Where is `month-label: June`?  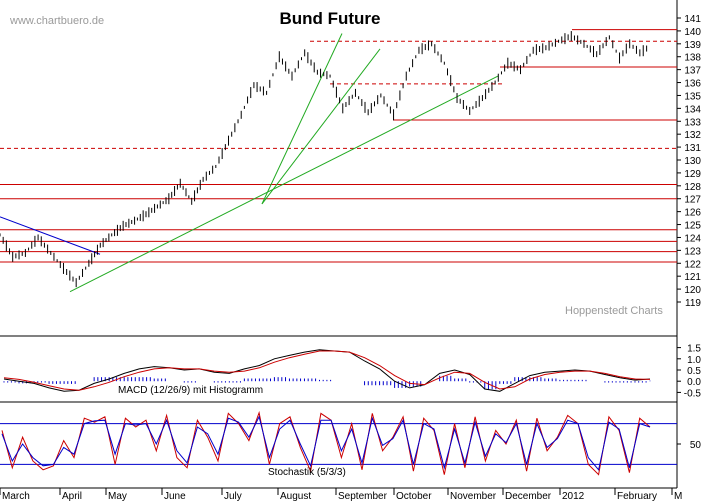
month-label: June is located at coordinates (175, 496).